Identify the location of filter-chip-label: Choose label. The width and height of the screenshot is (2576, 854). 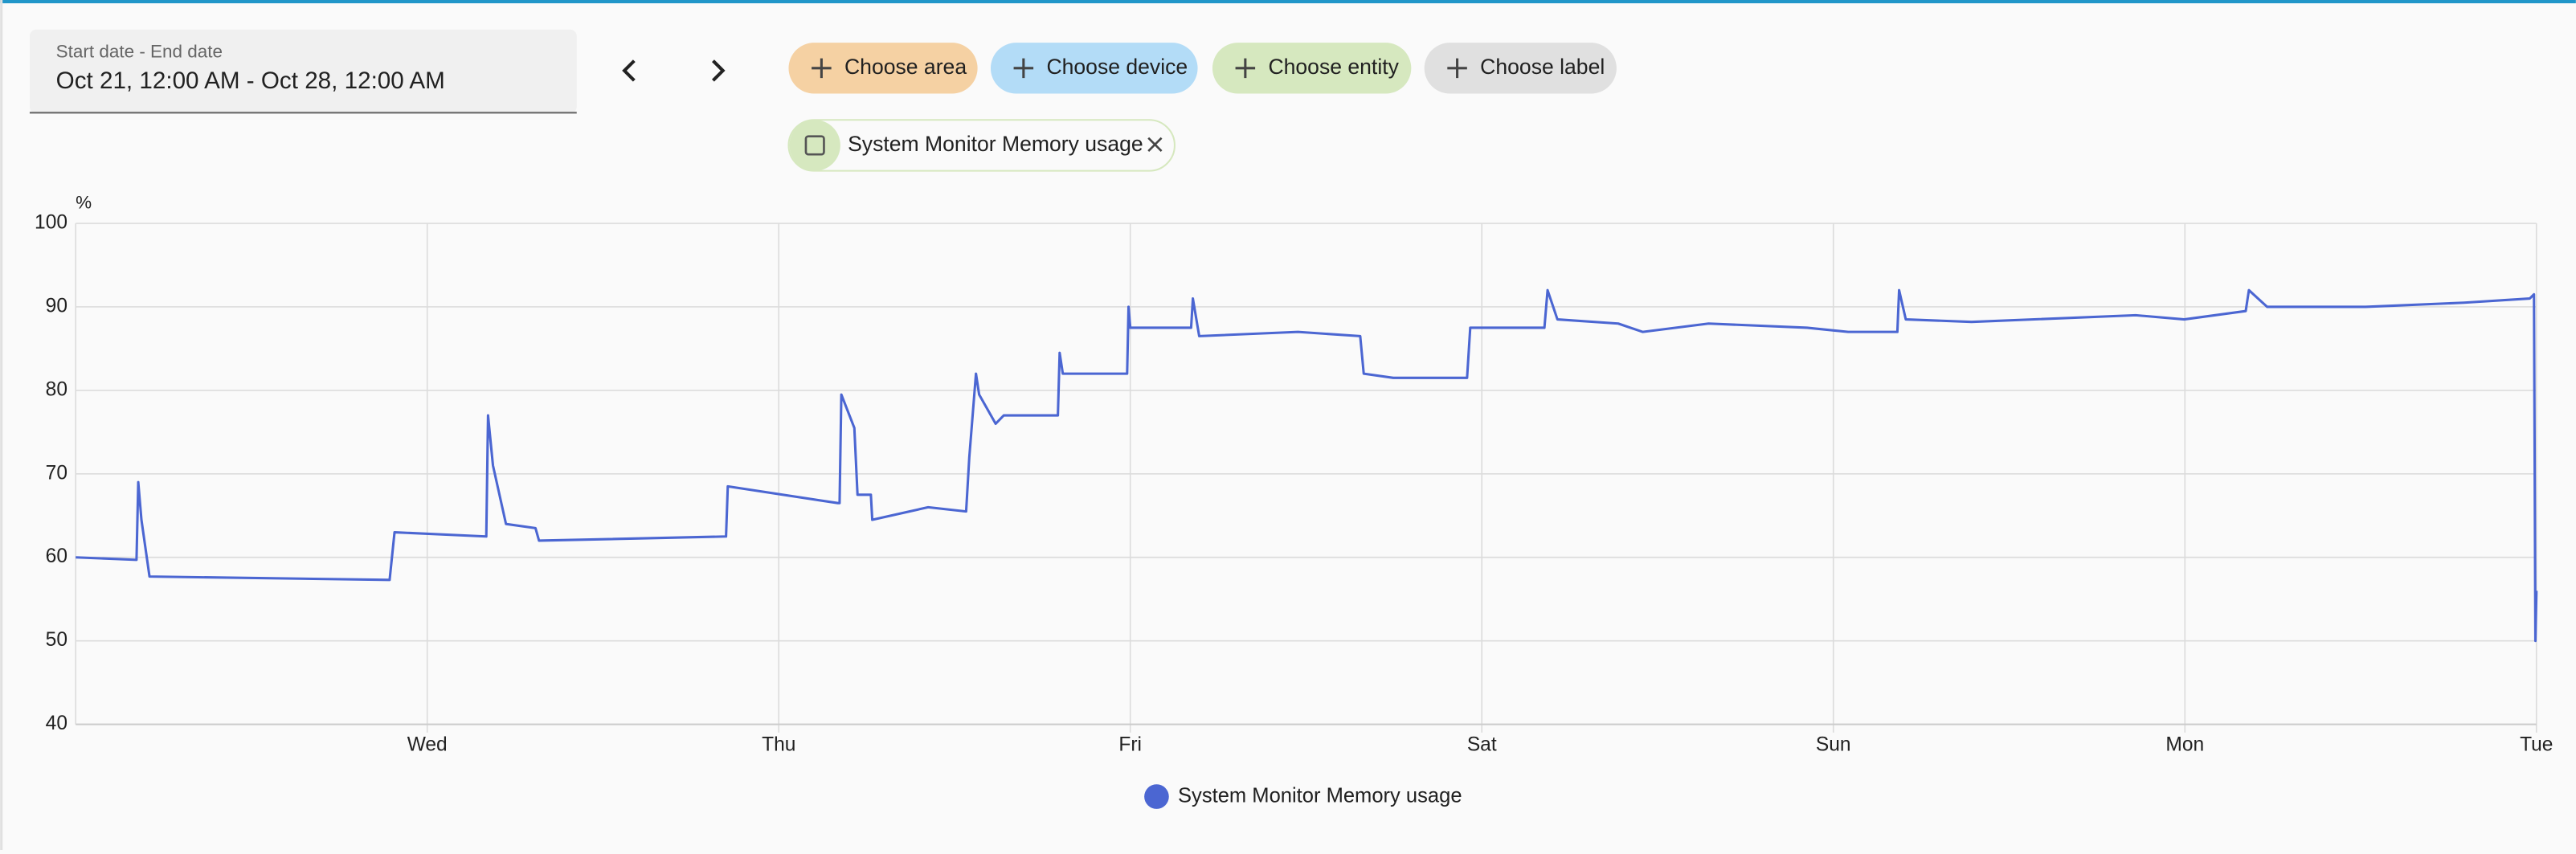
(1542, 67).